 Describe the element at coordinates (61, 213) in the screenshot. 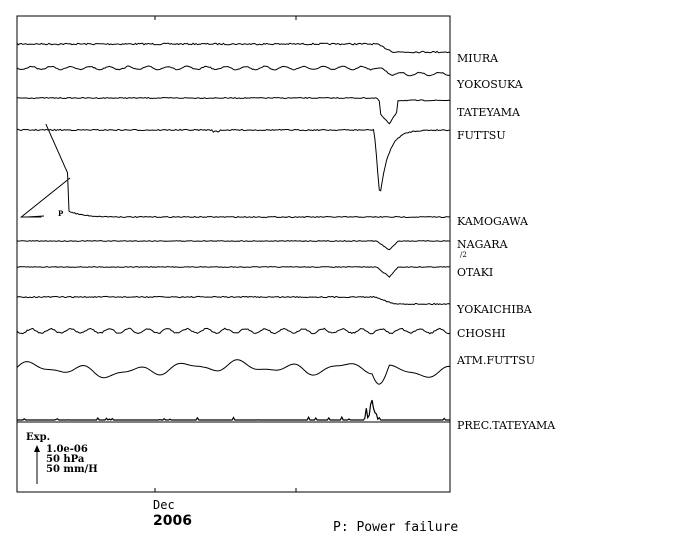

I see `power-failure-marker: P` at that location.